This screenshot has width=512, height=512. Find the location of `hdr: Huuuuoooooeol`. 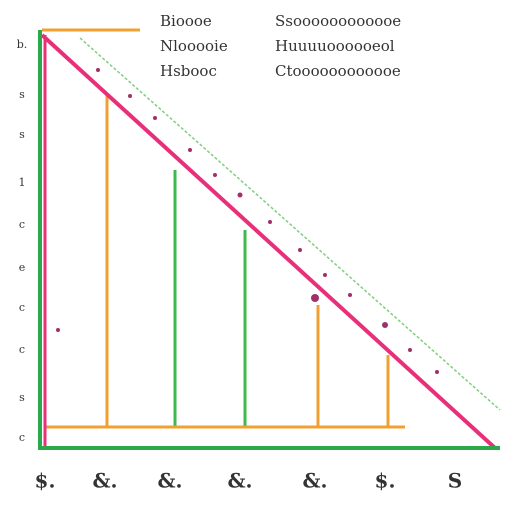

hdr: Huuuuoooooeol is located at coordinates (335, 46).